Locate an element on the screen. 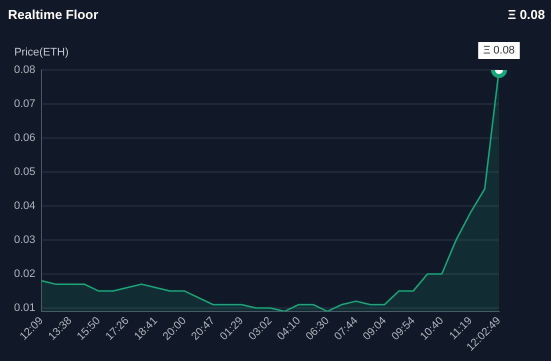  y-tick-label: 0.06 is located at coordinates (25, 138).